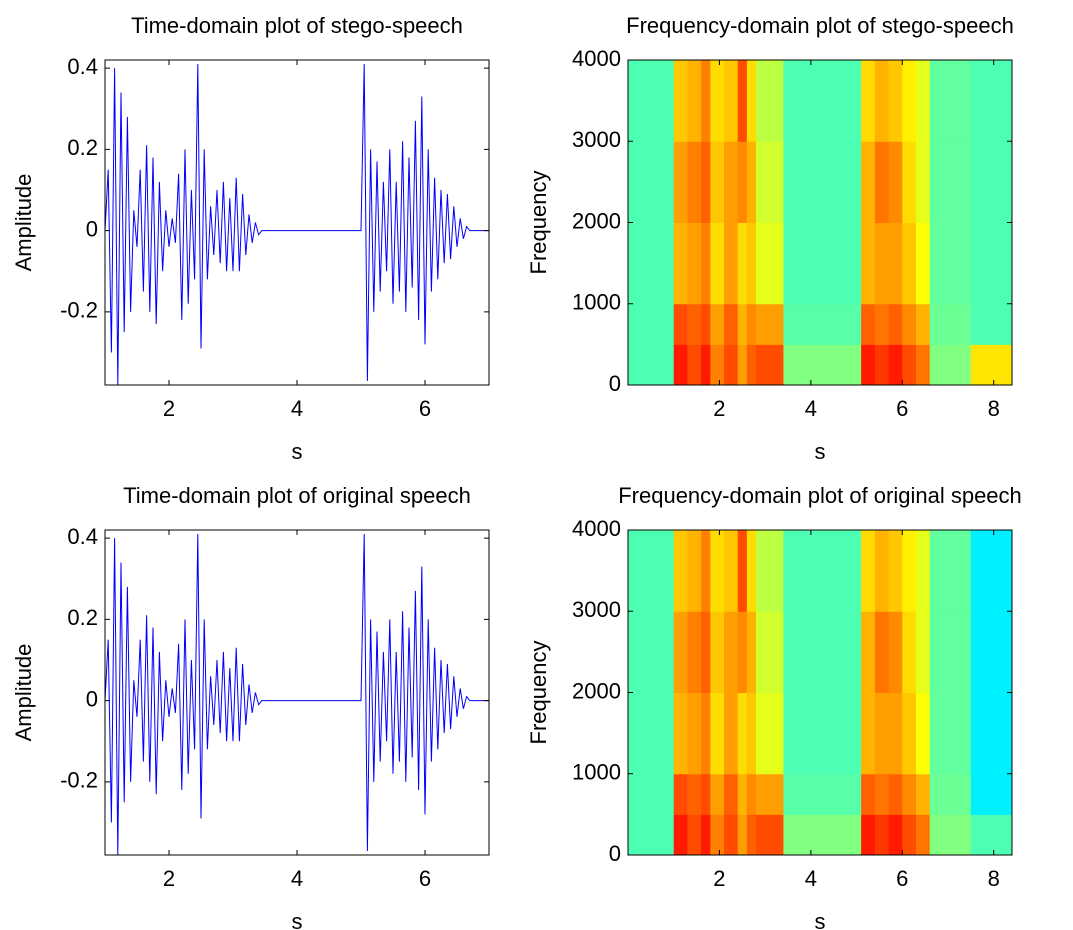 This screenshot has height=930, width=1073. Describe the element at coordinates (297, 408) in the screenshot. I see `x-tick-label: 4` at that location.